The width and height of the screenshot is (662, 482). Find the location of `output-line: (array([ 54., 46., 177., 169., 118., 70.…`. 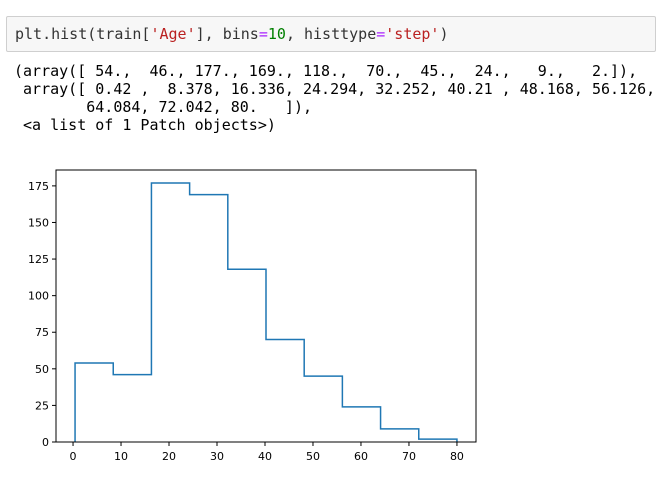

output-line: (array([ 54., 46., 177., 169., 118., 70.… is located at coordinates (326, 71).